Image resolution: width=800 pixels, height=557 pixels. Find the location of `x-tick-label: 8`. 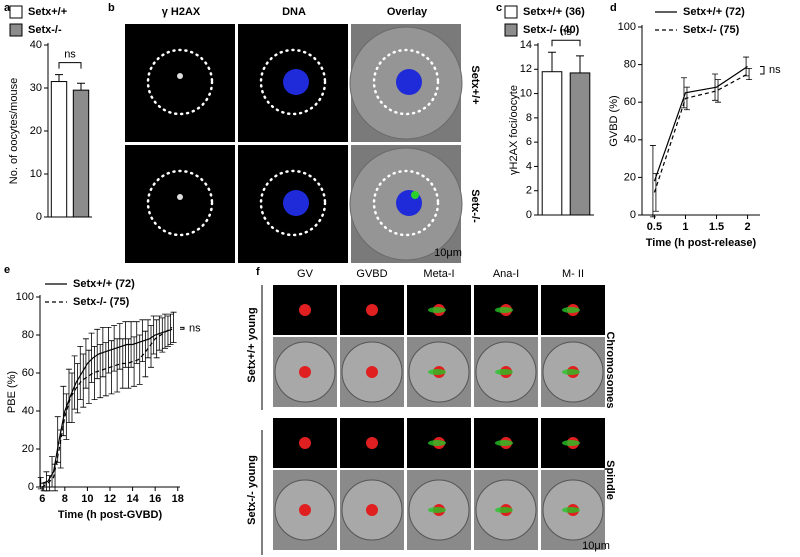

x-tick-label: 8 is located at coordinates (65, 499).